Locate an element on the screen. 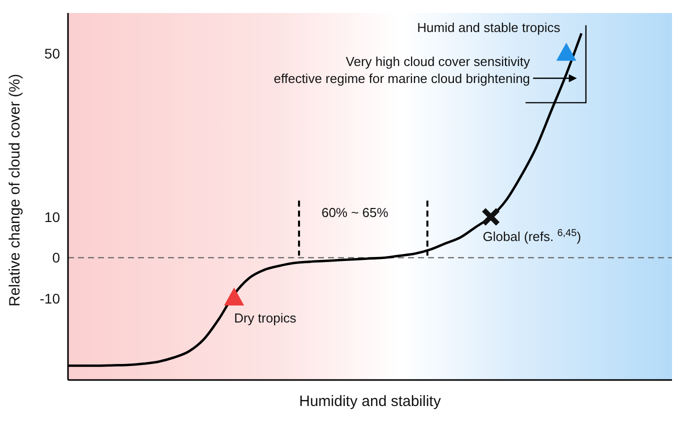 This screenshot has height=424, width=685. y-tick-label: -10 is located at coordinates (50, 298).